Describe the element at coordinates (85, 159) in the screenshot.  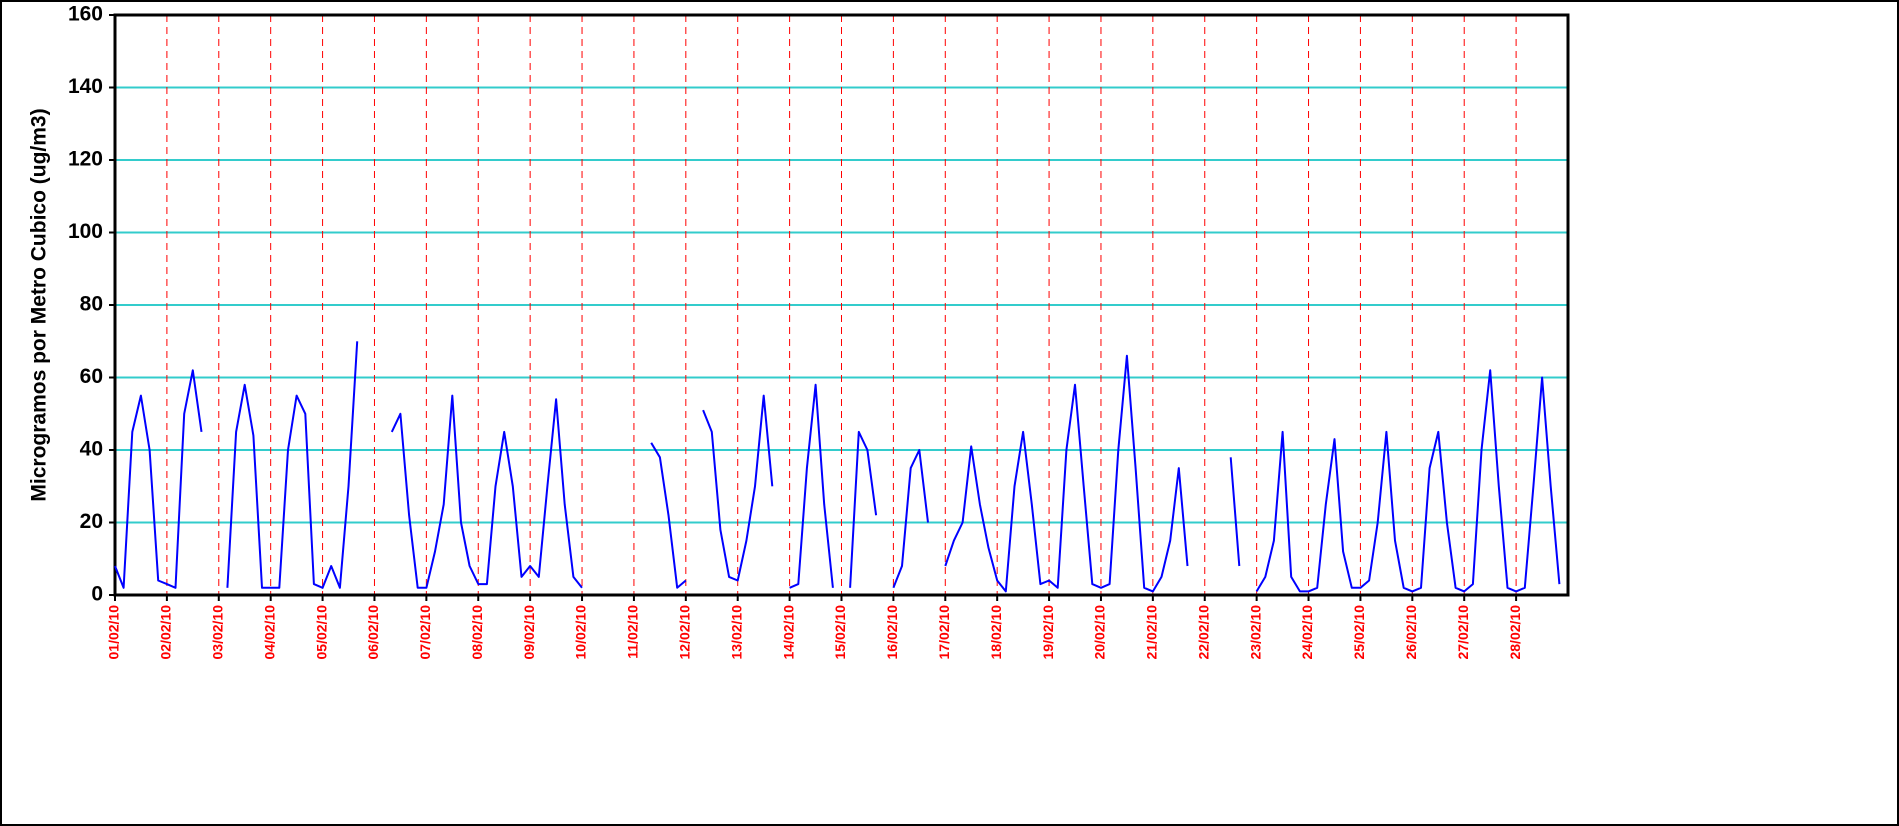
I see `y-tick-label: 120` at that location.